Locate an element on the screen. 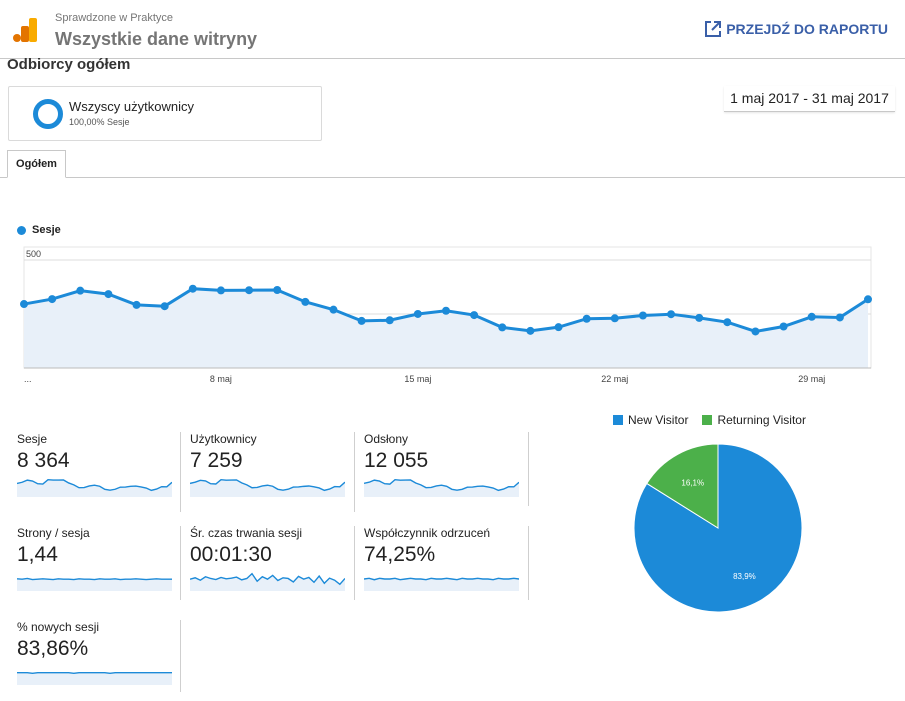 The height and width of the screenshot is (701, 905). metric-label: Użytkownicy is located at coordinates (223, 439).